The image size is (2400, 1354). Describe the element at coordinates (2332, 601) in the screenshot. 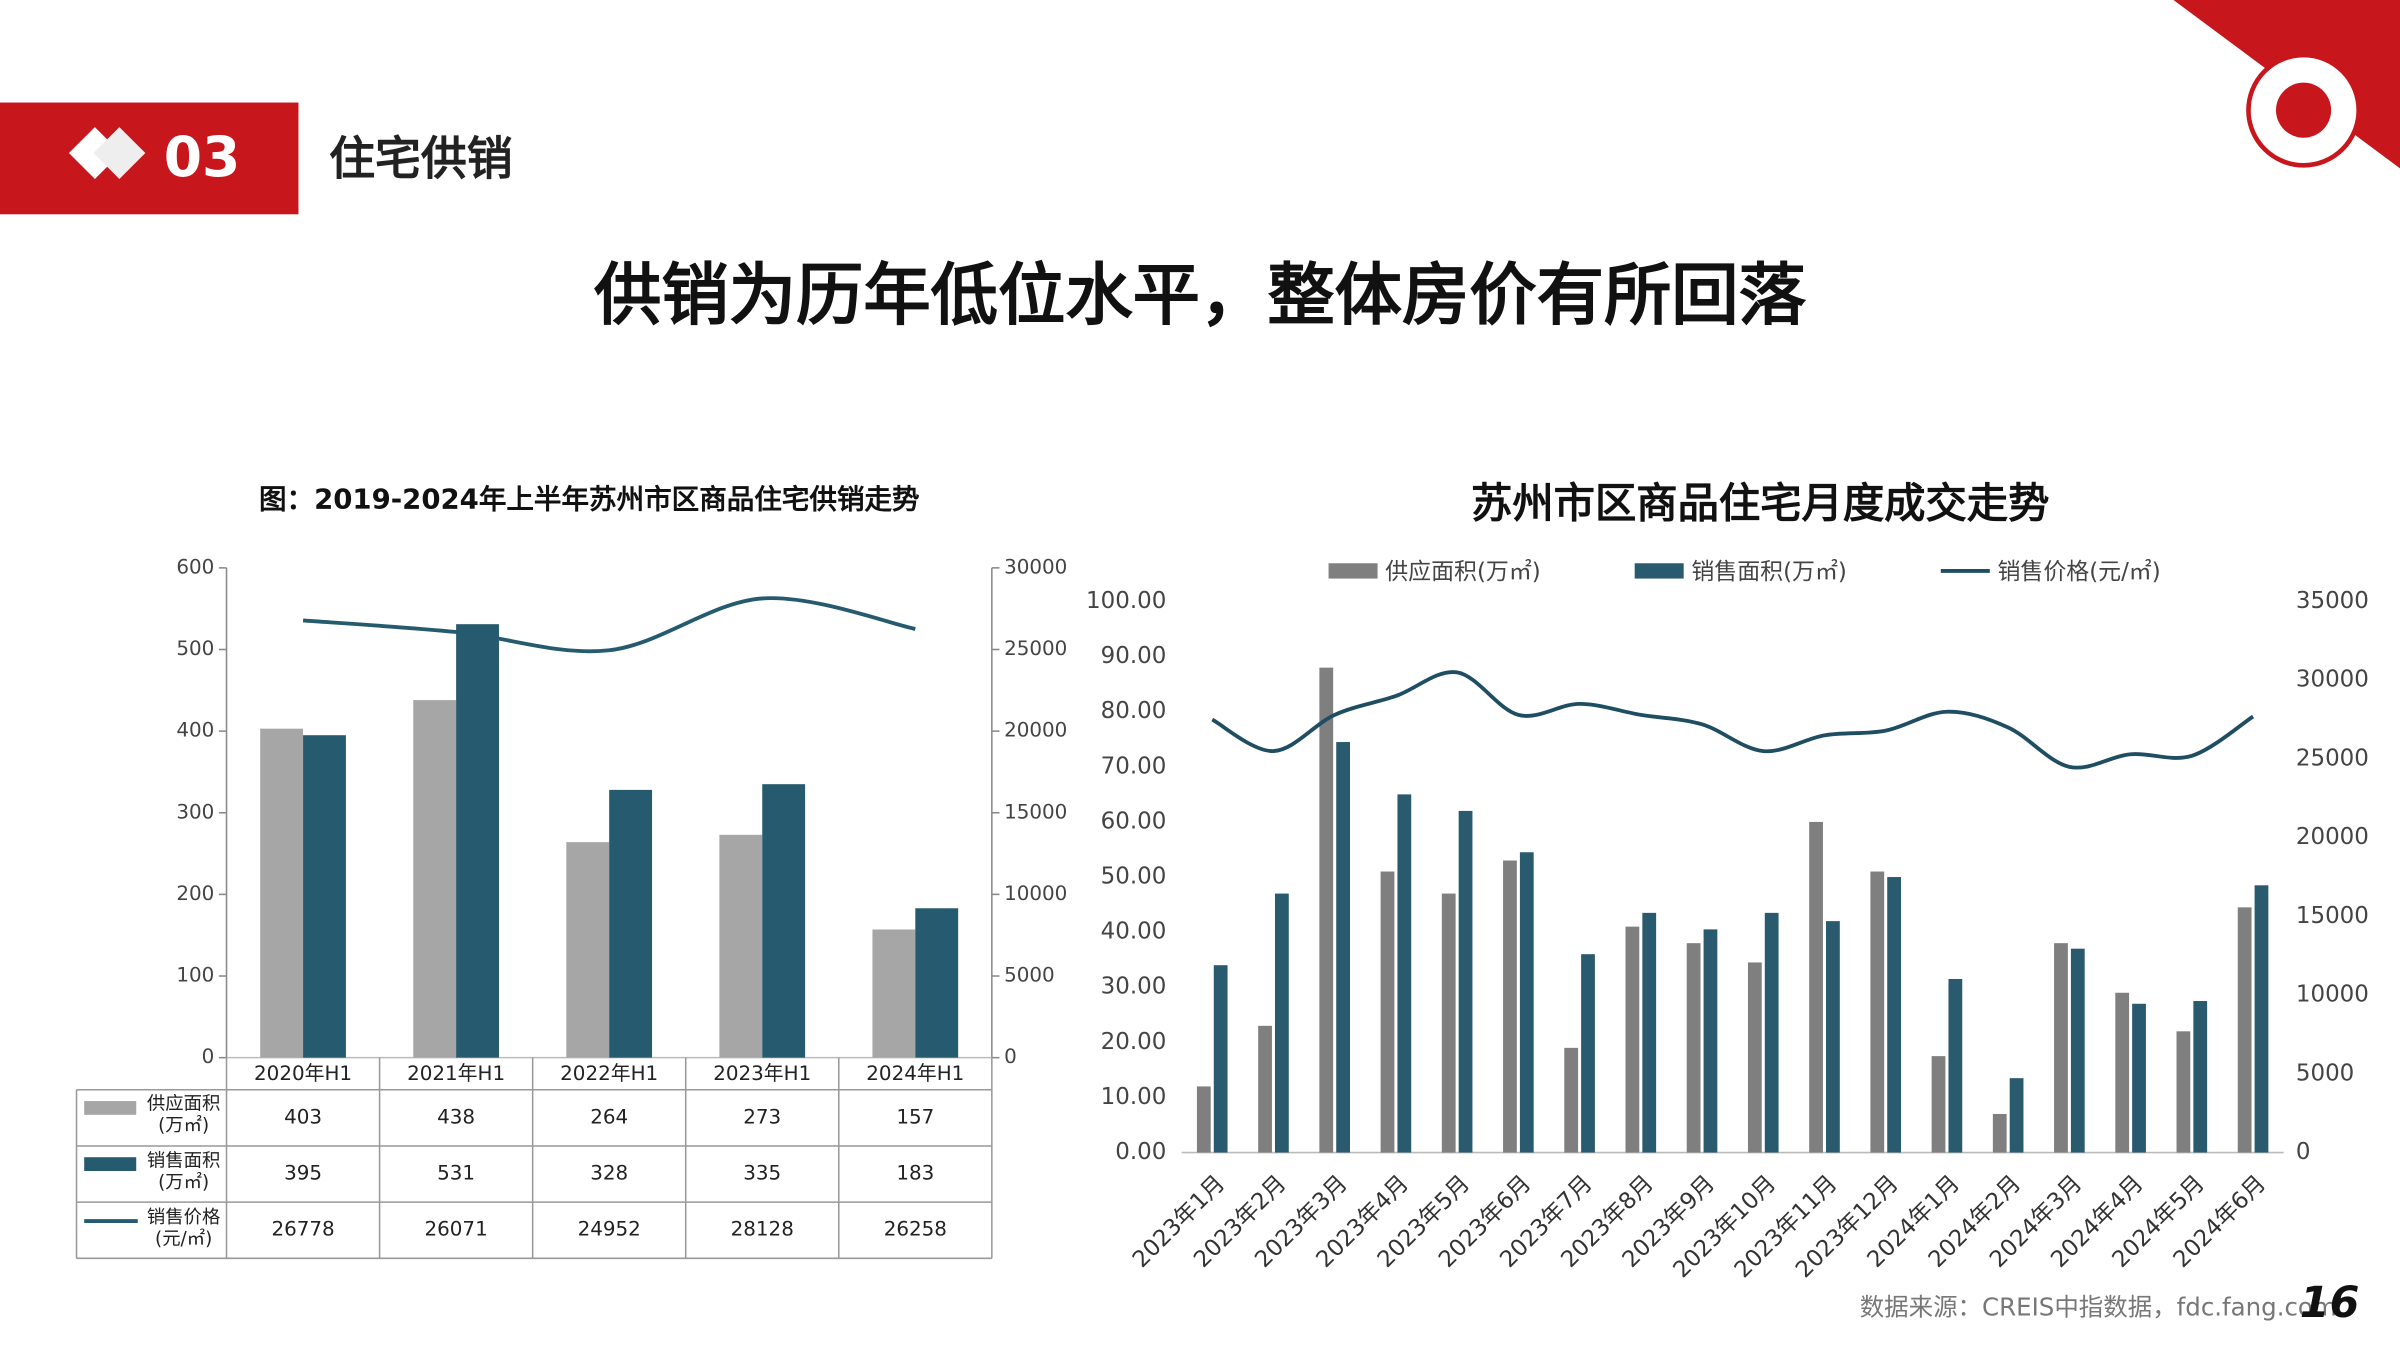

I see `y2-tick-label: 35000` at that location.